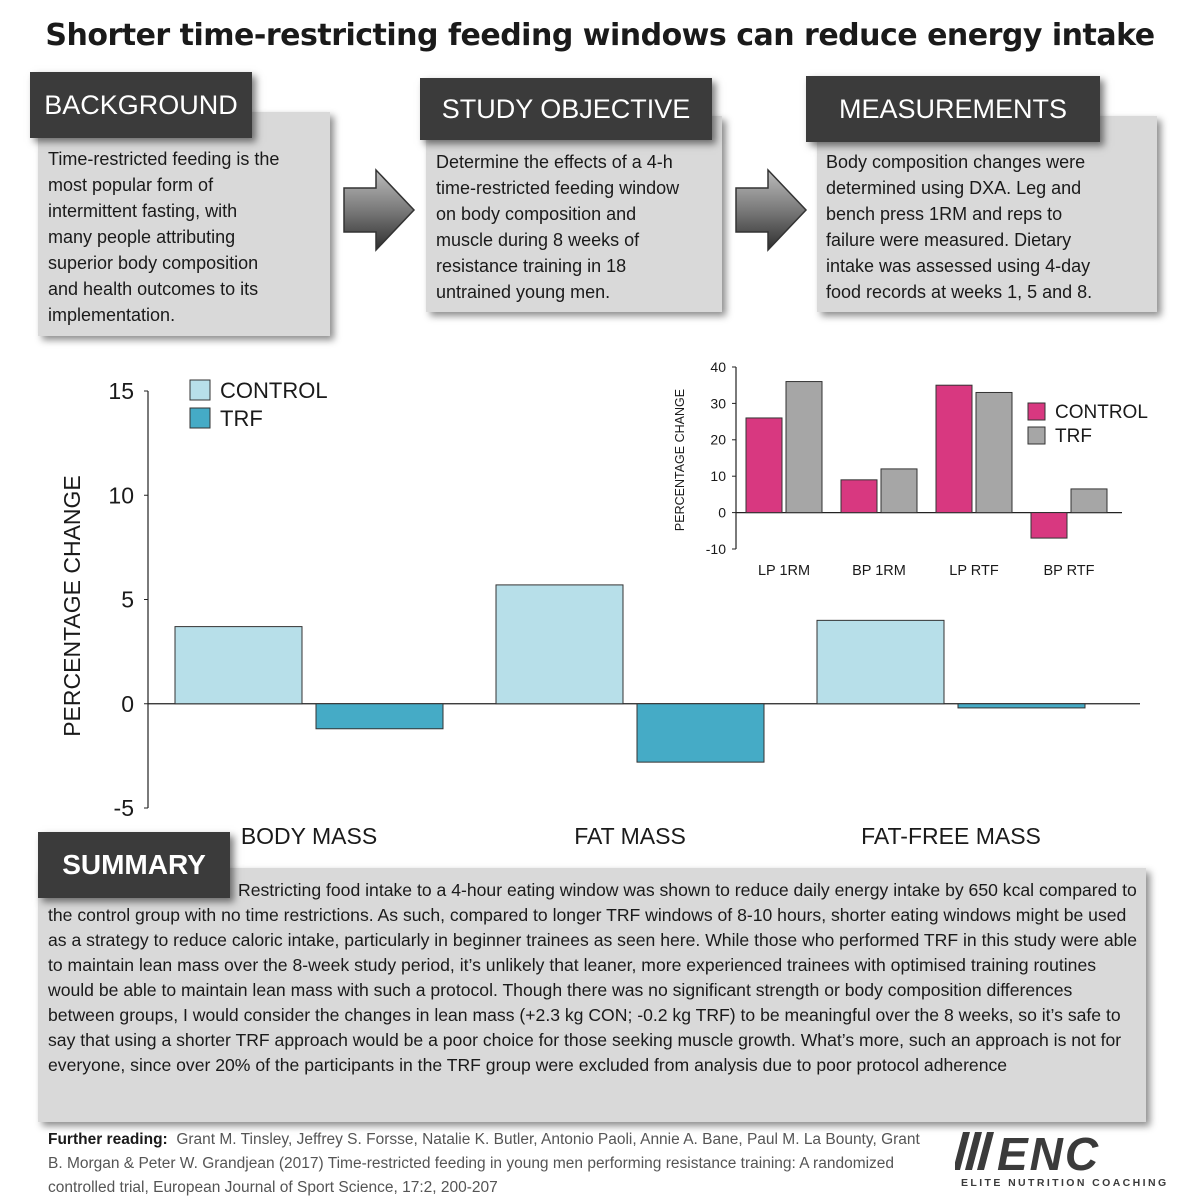 The width and height of the screenshot is (1200, 1200). What do you see at coordinates (974, 571) in the screenshot?
I see `x-tick-label: LP RTF` at bounding box center [974, 571].